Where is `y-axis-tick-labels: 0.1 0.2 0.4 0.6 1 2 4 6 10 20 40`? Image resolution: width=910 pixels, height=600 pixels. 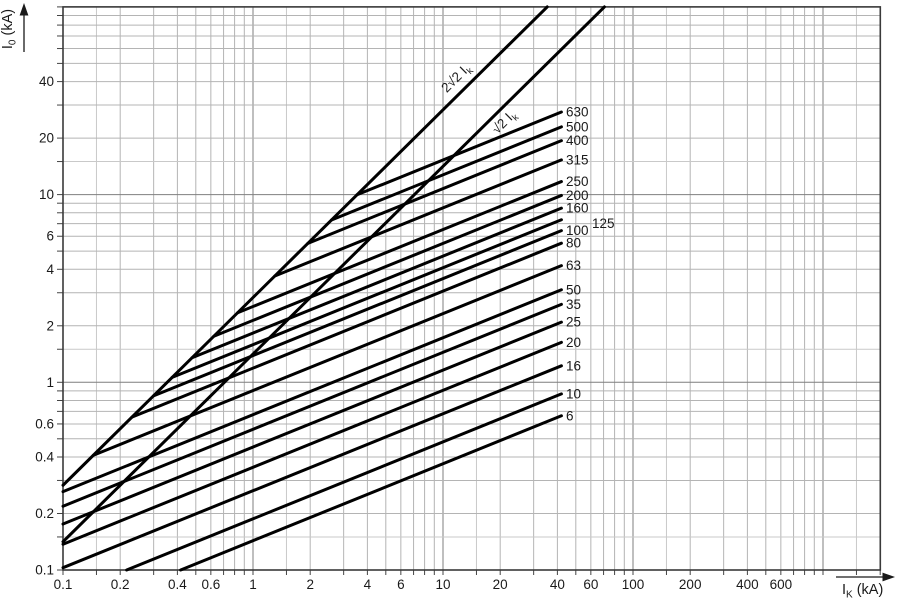
y-axis-tick-labels: 0.1 0.2 0.4 0.6 1 2 4 6 10 20 40 is located at coordinates (44, 325).